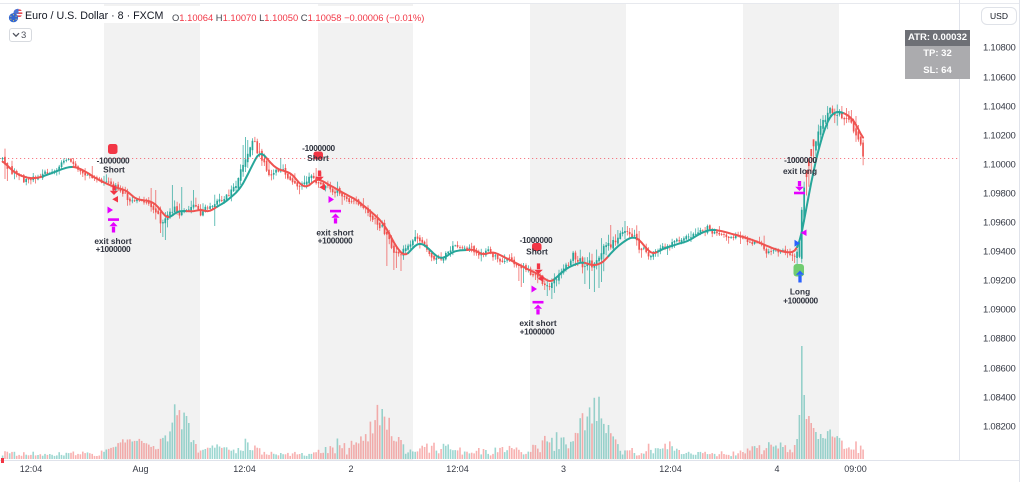 Image resolution: width=1024 pixels, height=482 pixels. What do you see at coordinates (800, 171) in the screenshot?
I see `svg-text: exit long` at bounding box center [800, 171].